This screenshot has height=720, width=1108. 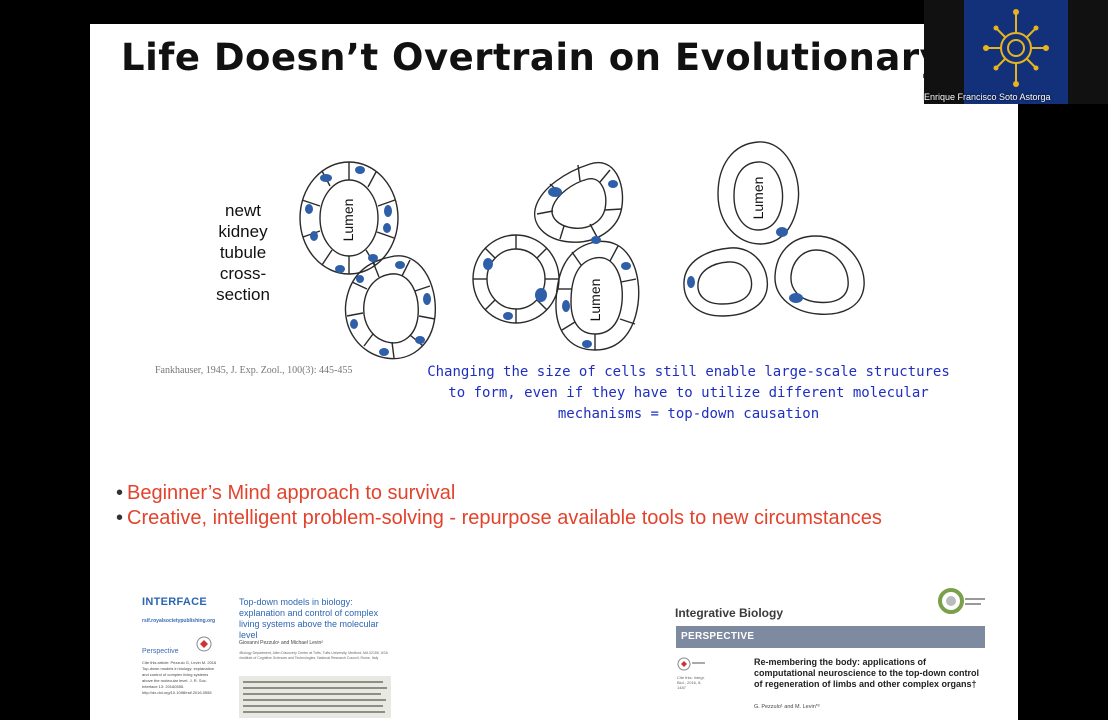 What do you see at coordinates (179, 621) in the screenshot?
I see `journal-url: rsif.royalsocietypublishing.org` at bounding box center [179, 621].